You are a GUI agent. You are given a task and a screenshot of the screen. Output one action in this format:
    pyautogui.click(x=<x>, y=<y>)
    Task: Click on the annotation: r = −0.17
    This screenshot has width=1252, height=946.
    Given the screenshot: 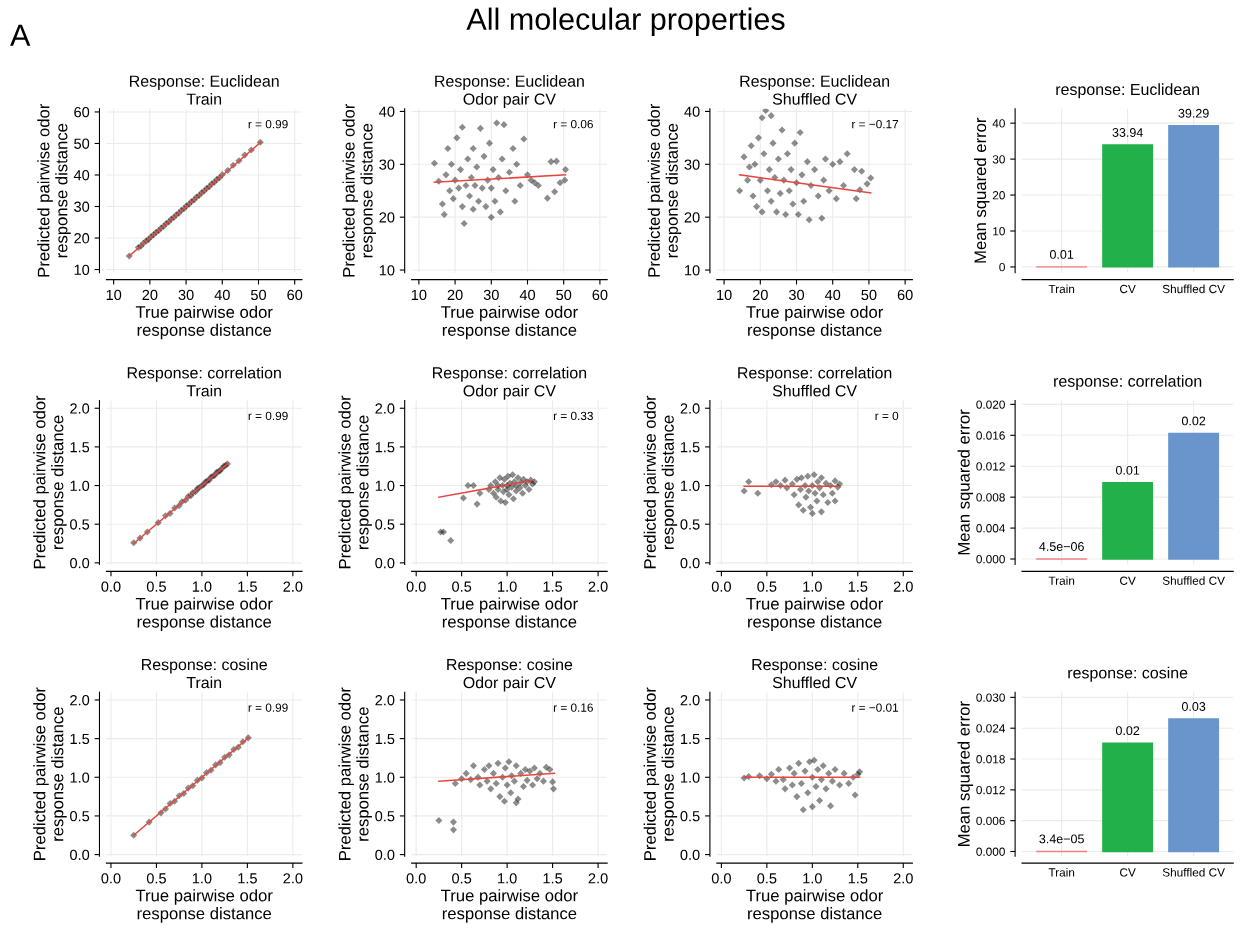 What is the action you would take?
    pyautogui.click(x=875, y=124)
    